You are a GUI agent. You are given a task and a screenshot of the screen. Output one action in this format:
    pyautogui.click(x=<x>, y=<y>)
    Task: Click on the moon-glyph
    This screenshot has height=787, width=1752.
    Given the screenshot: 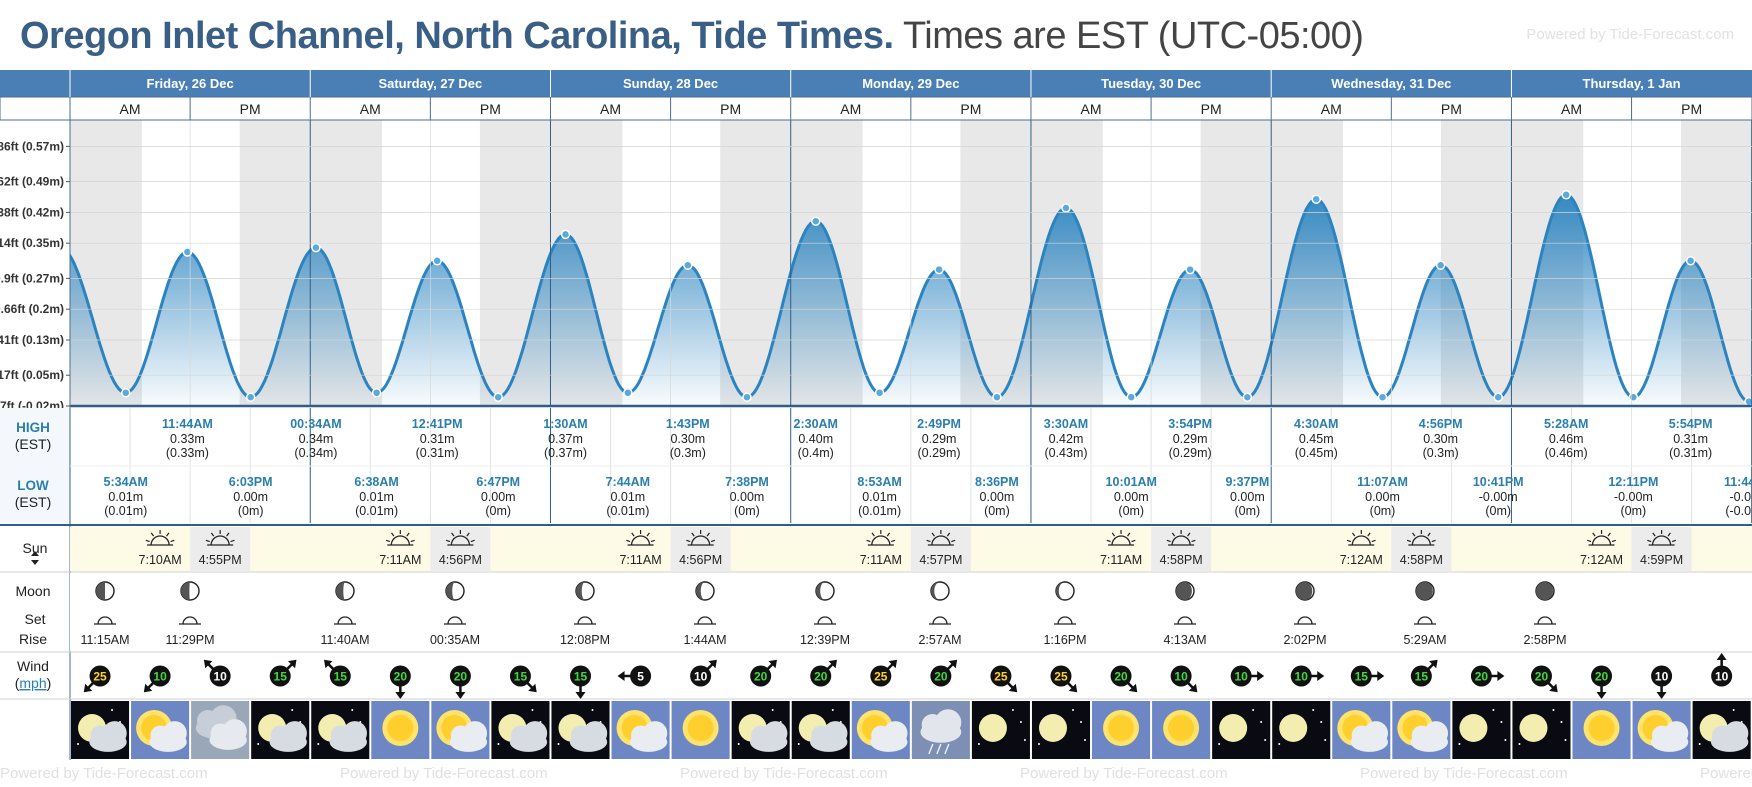 What is the action you would take?
    pyautogui.click(x=992, y=728)
    